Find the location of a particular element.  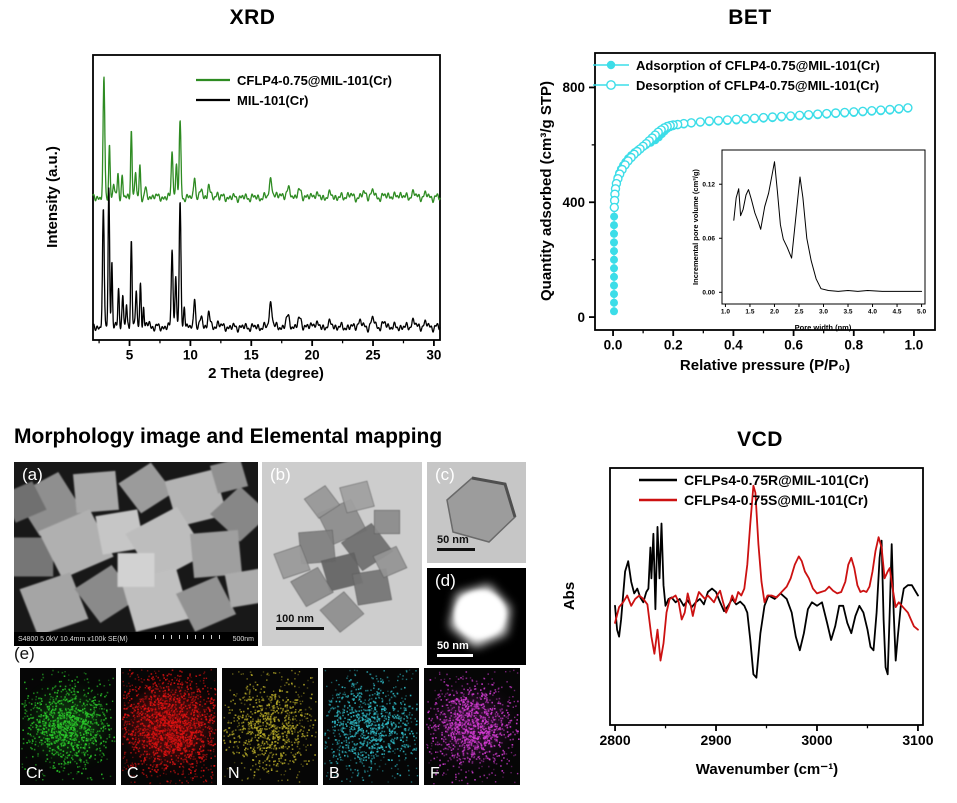

tem-image is located at coordinates (342, 554).